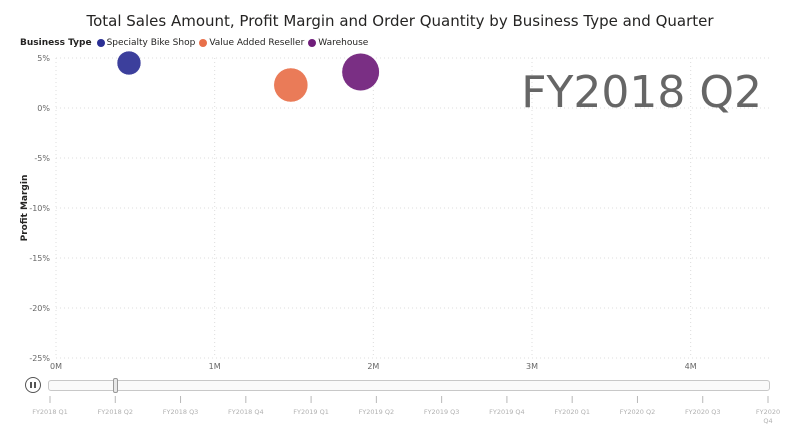 The height and width of the screenshot is (442, 800). What do you see at coordinates (532, 366) in the screenshot?
I see `x-tick-label: 3M` at bounding box center [532, 366].